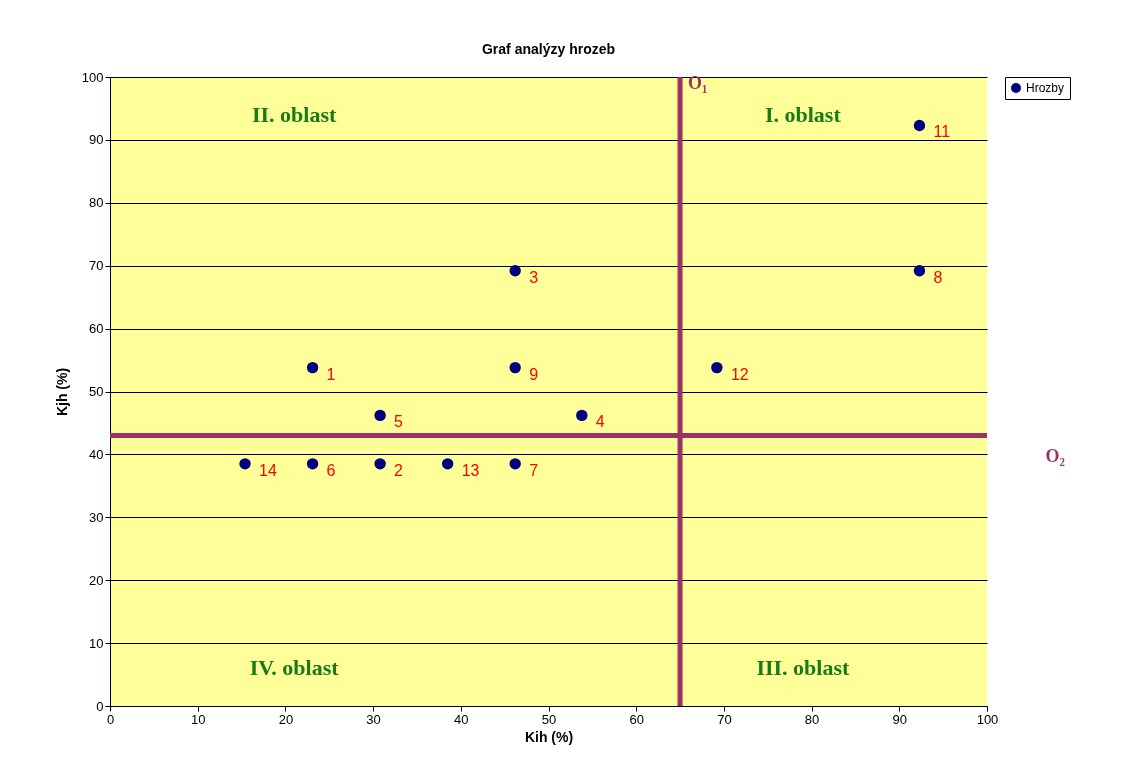 Image resolution: width=1146 pixels, height=772 pixels. What do you see at coordinates (636, 719) in the screenshot?
I see `x-tick-label: 60` at bounding box center [636, 719].